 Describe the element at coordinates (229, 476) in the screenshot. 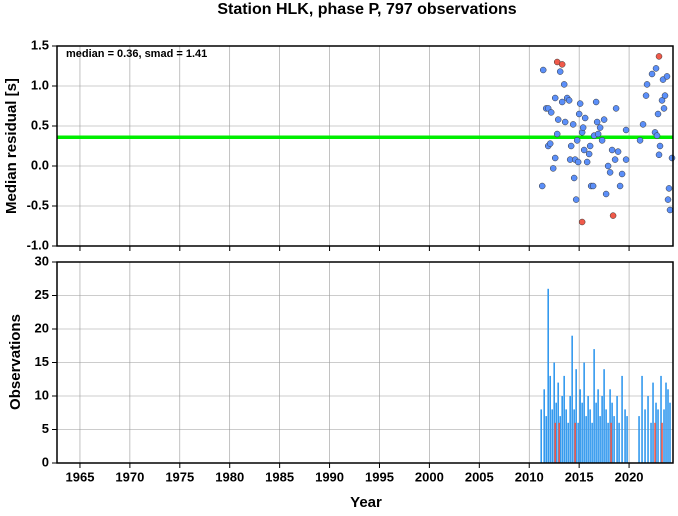

I see `x-tick-label: 1980` at that location.